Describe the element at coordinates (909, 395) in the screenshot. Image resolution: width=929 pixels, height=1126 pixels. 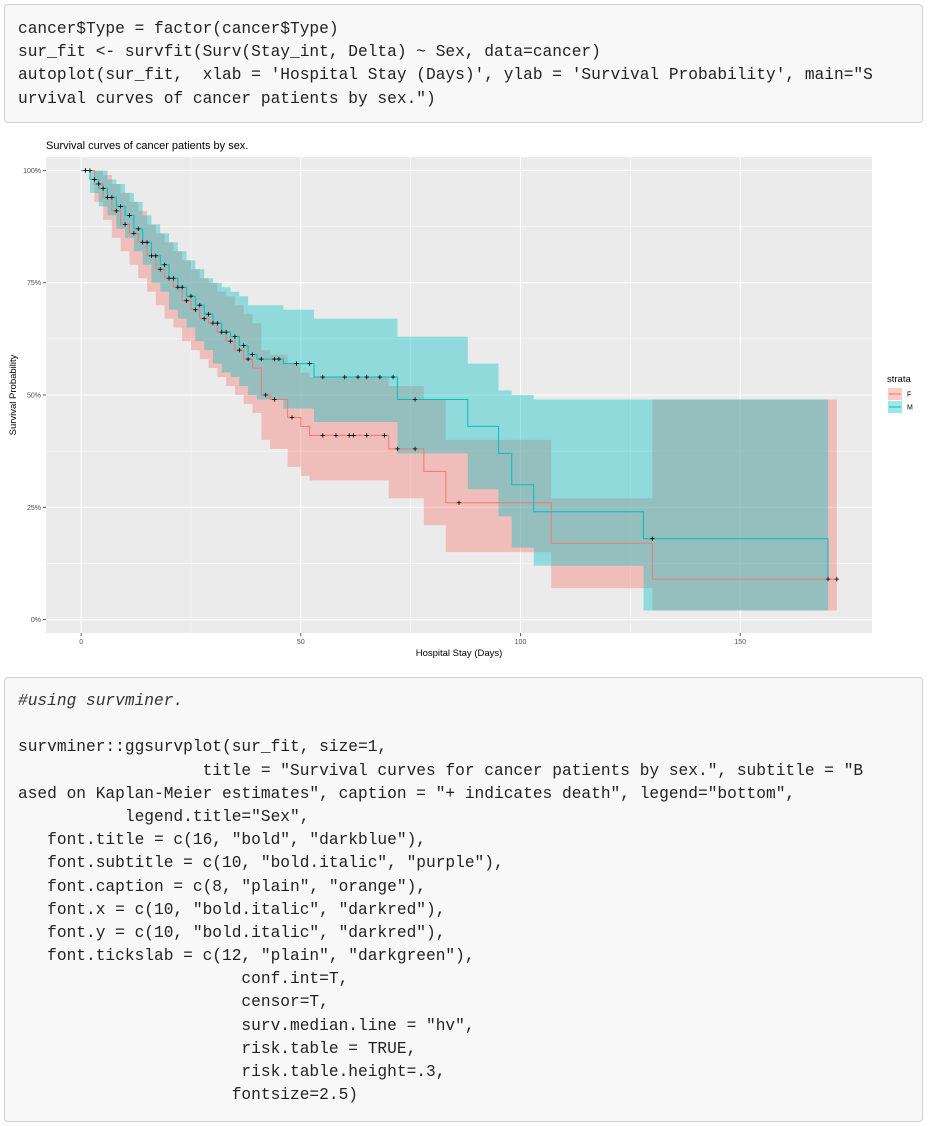
I see `legend-label-F: F` at that location.